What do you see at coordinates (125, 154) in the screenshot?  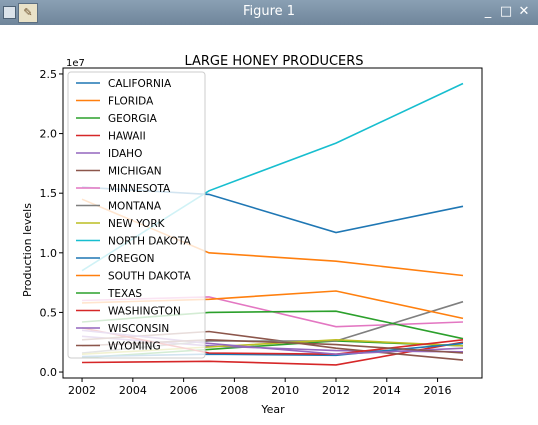 I see `legend-label-idaho: IDAHO` at bounding box center [125, 154].